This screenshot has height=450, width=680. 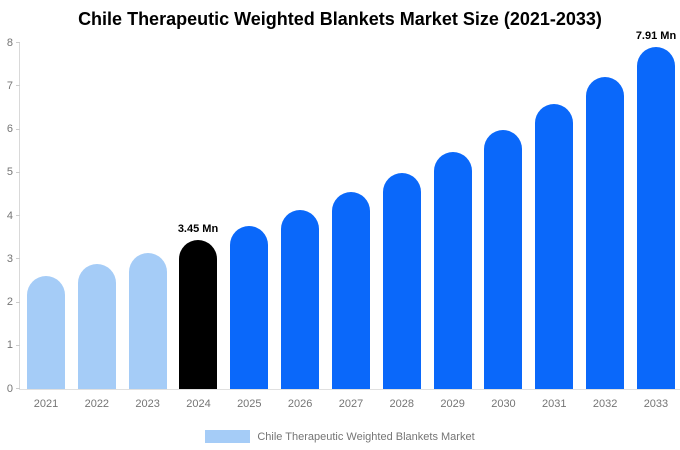 What do you see at coordinates (554, 246) in the screenshot?
I see `bar-2031` at bounding box center [554, 246].